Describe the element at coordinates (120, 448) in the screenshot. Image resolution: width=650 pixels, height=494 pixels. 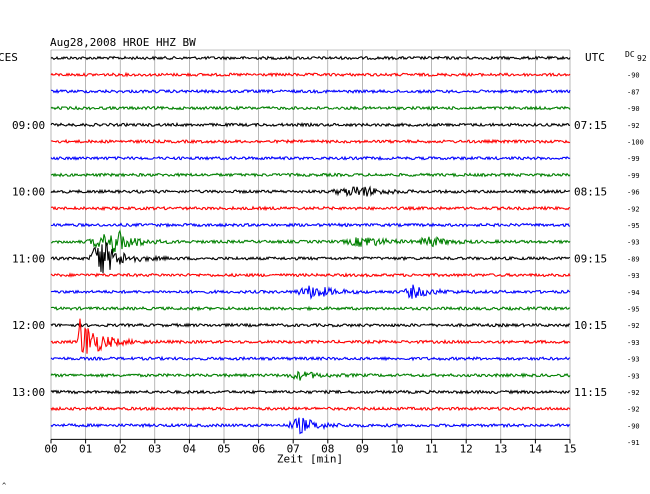
I see `x-tick-label: 02` at that location.